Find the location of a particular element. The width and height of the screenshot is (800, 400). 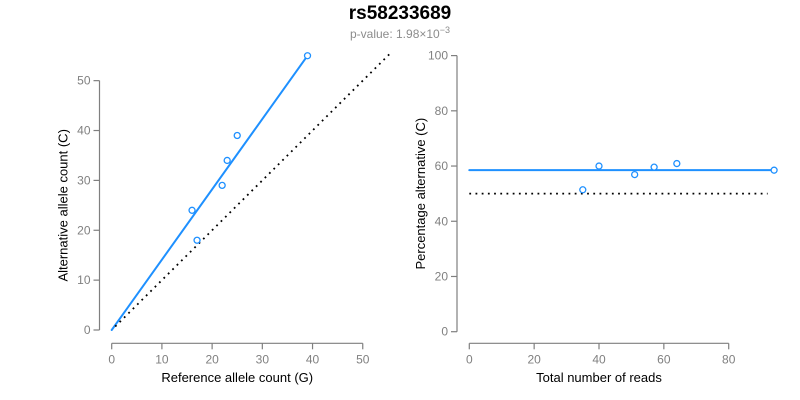

y-tick-label: 10 is located at coordinates (84, 280).